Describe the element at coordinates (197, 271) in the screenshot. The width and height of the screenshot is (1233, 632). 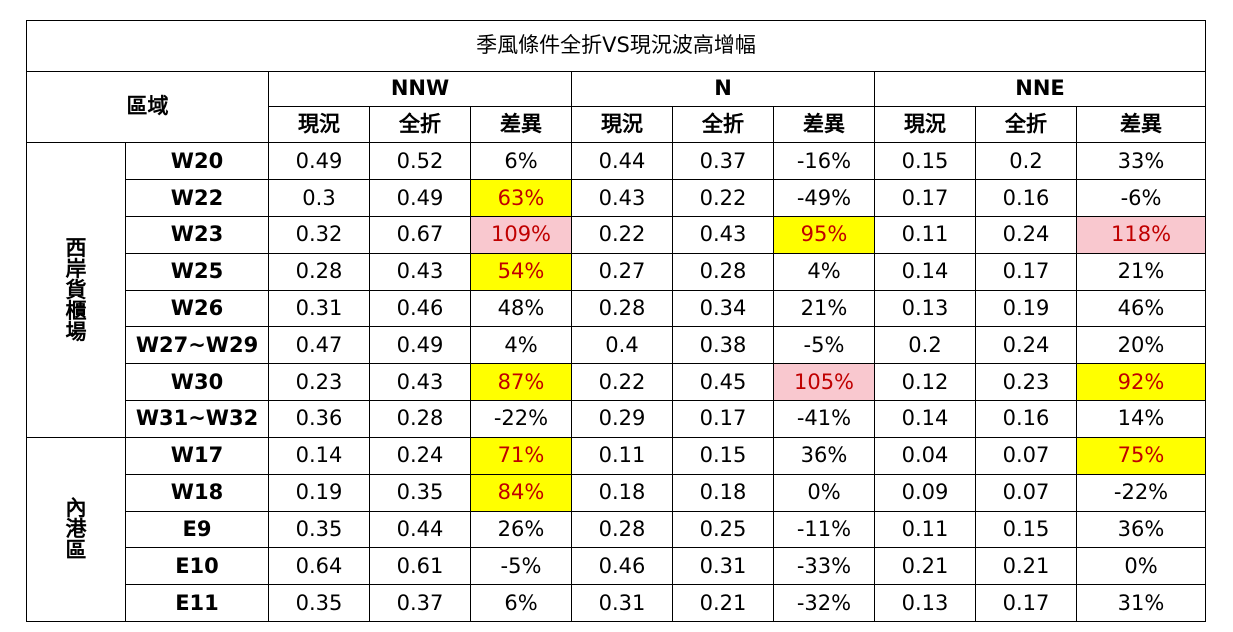
I see `station-name: W25` at that location.